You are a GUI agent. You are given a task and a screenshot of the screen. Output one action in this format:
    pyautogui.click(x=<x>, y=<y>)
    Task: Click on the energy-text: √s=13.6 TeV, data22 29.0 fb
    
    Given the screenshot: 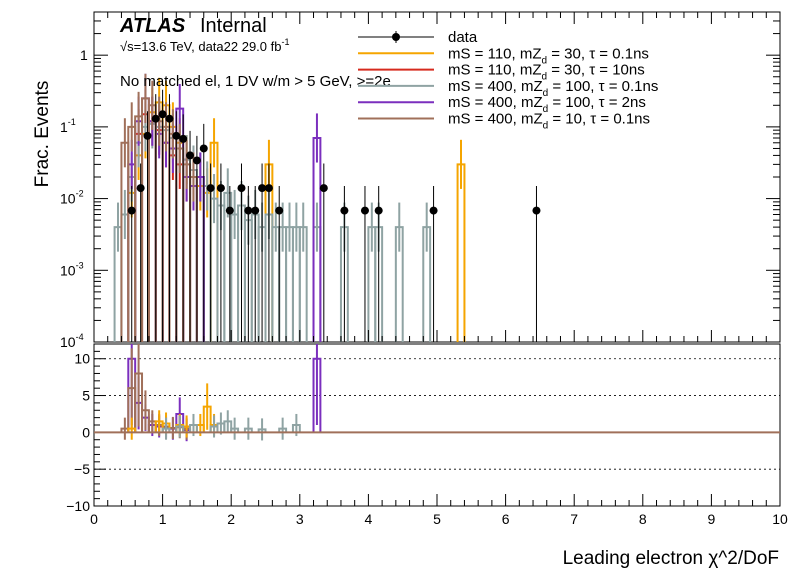 What is the action you would take?
    pyautogui.click(x=200, y=46)
    